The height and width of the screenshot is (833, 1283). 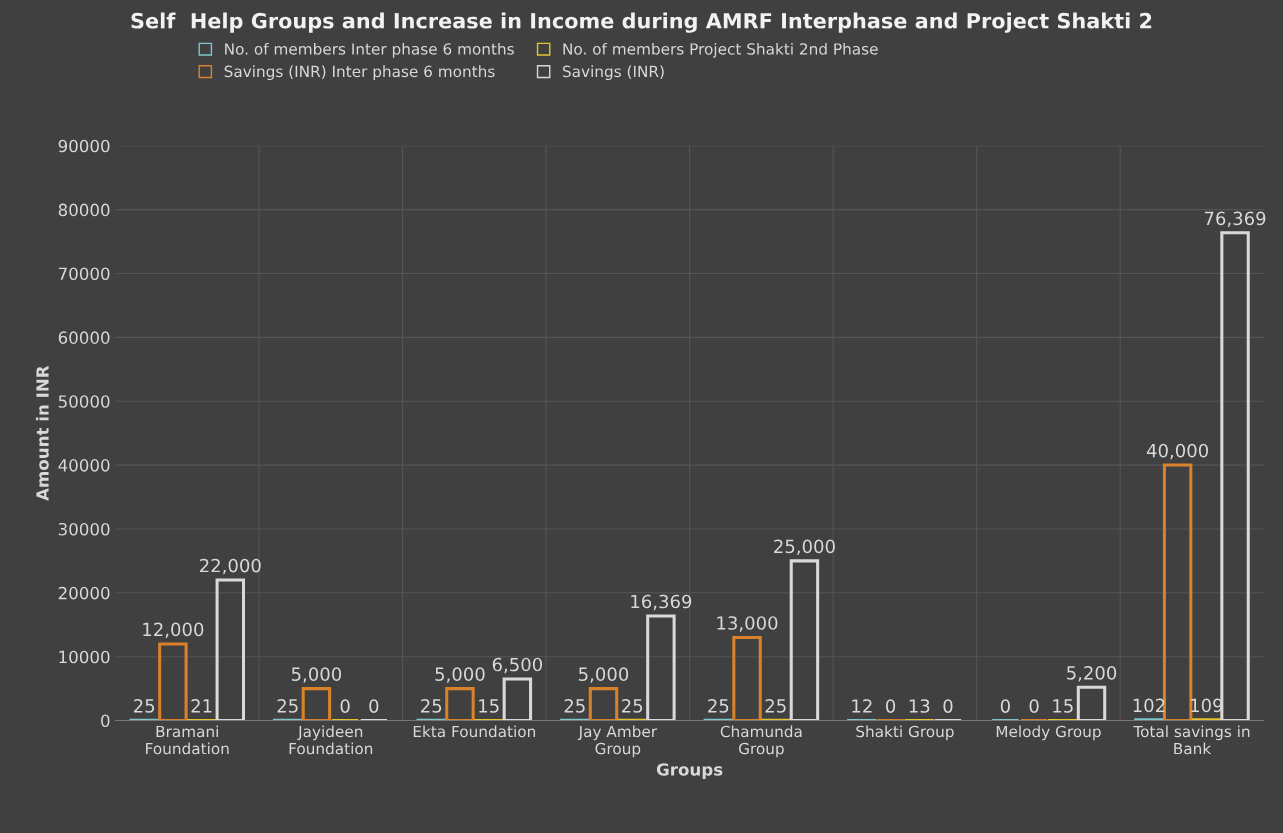 I want to click on x-tick-label: Shakti Group, so click(x=905, y=733).